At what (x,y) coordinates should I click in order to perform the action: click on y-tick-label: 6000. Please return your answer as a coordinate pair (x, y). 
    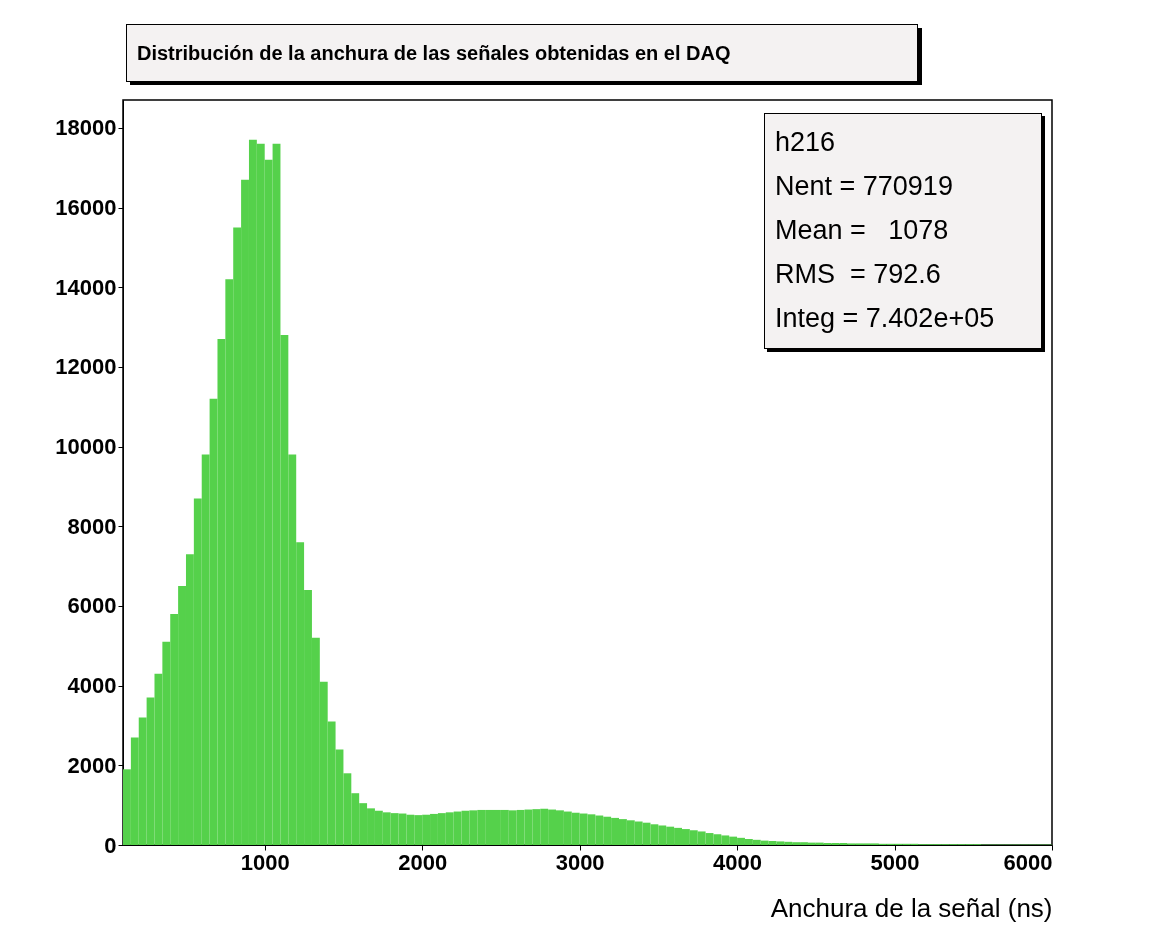
    Looking at the image, I should click on (92, 606).